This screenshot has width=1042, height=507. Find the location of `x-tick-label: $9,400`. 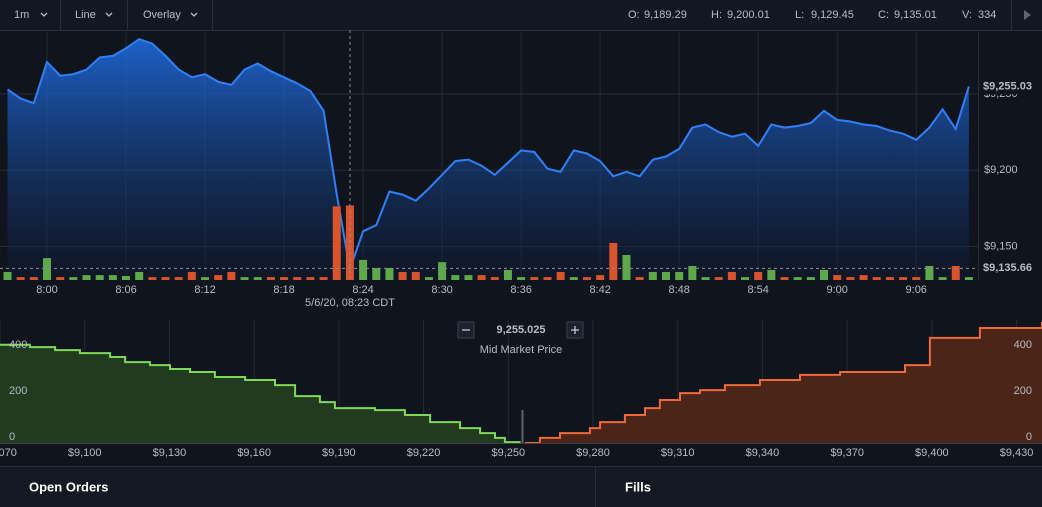

x-tick-label: $9,400 is located at coordinates (932, 453).